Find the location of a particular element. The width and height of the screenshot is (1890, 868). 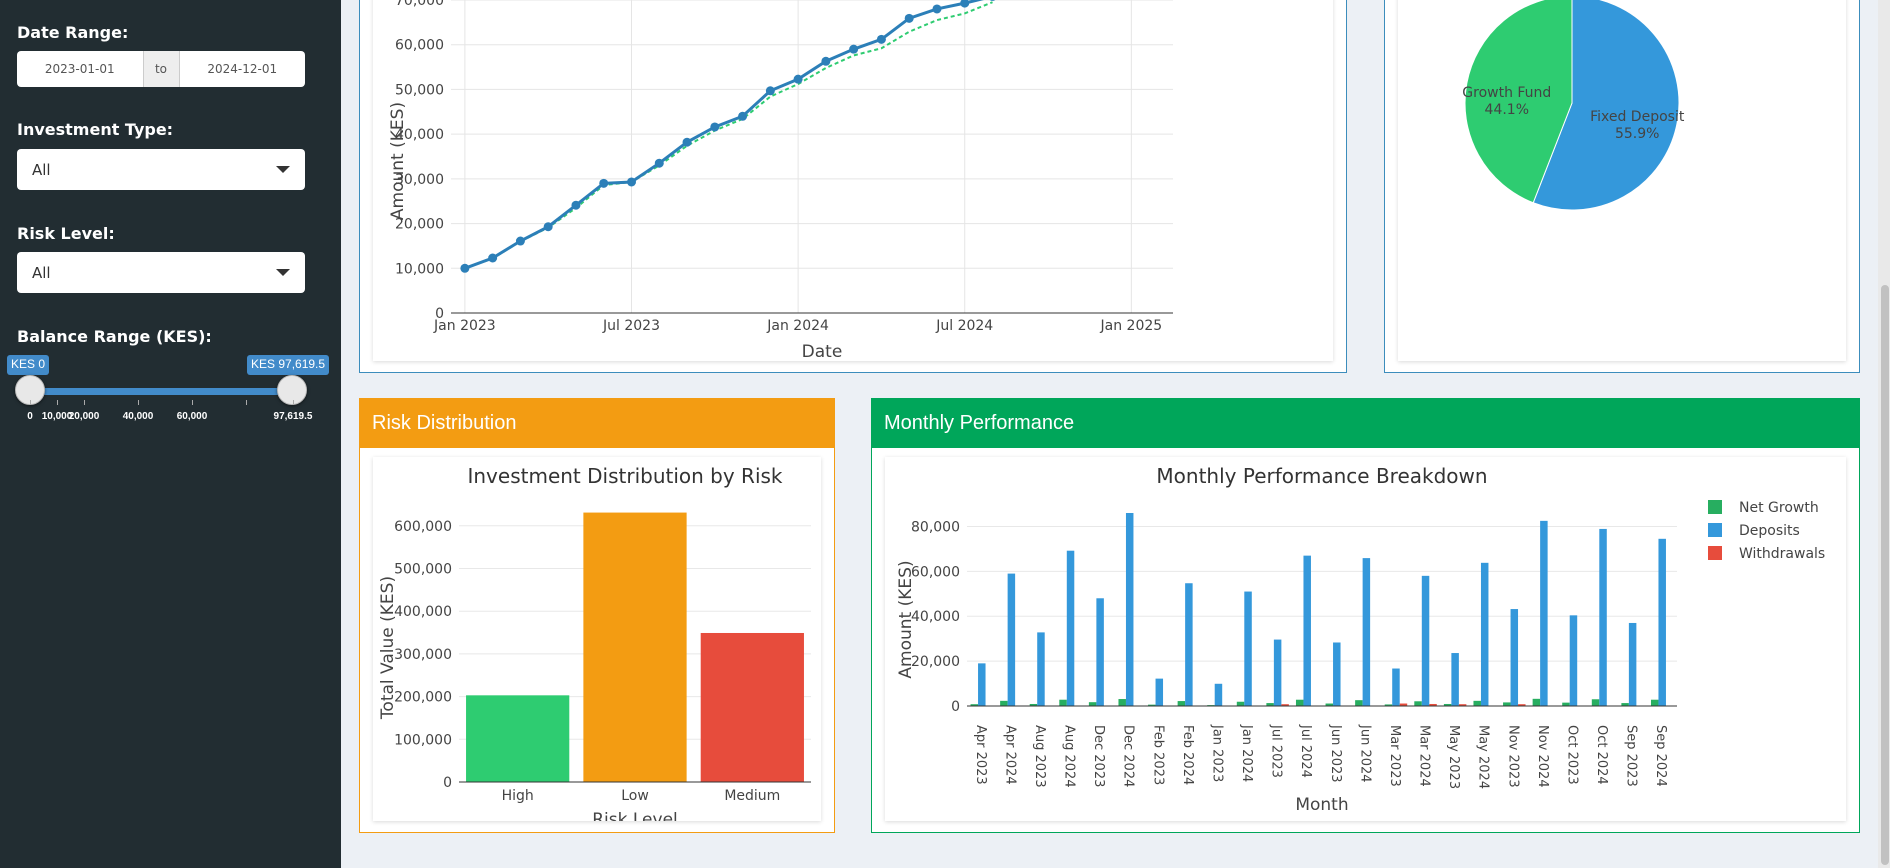

slider-tick-label: 40,000 is located at coordinates (138, 416).